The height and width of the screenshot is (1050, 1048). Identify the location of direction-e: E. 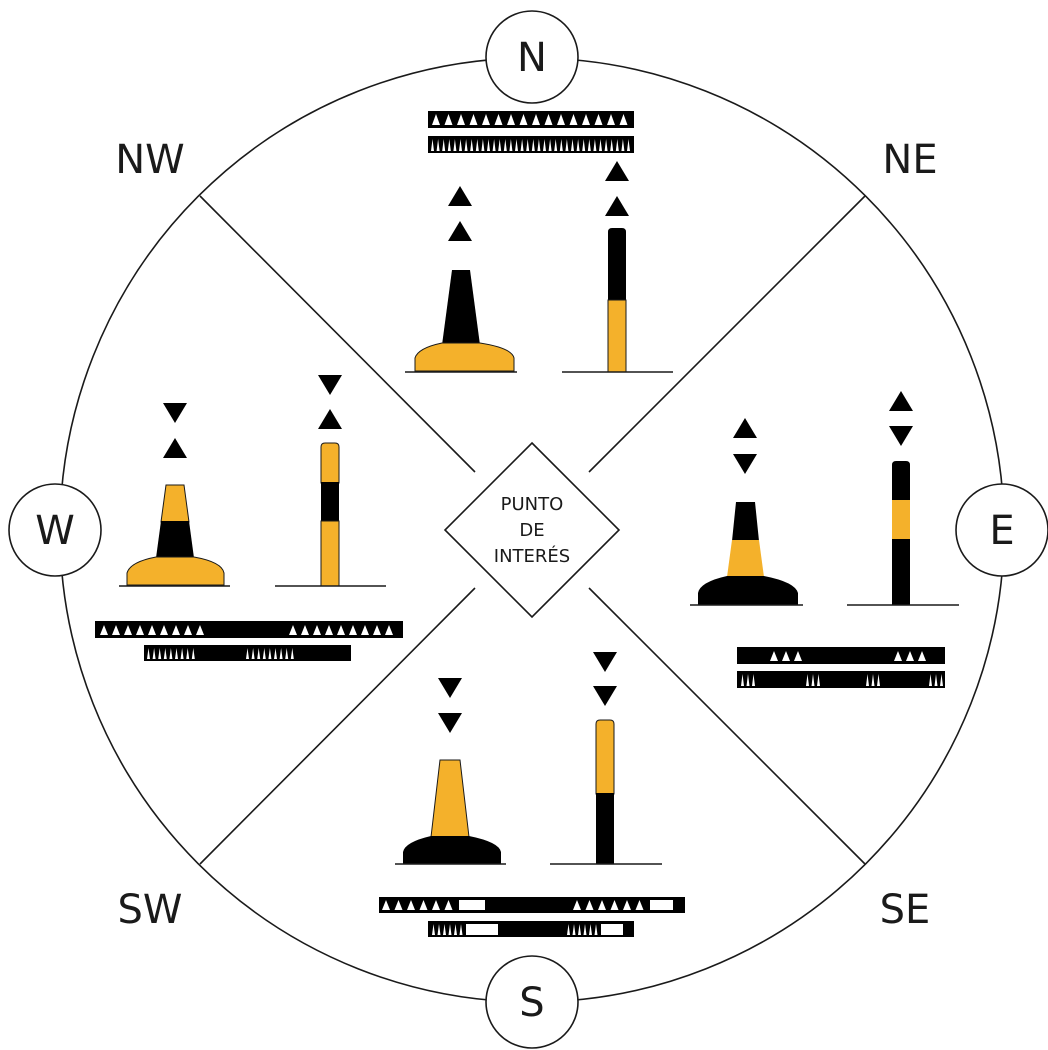
(1001, 531).